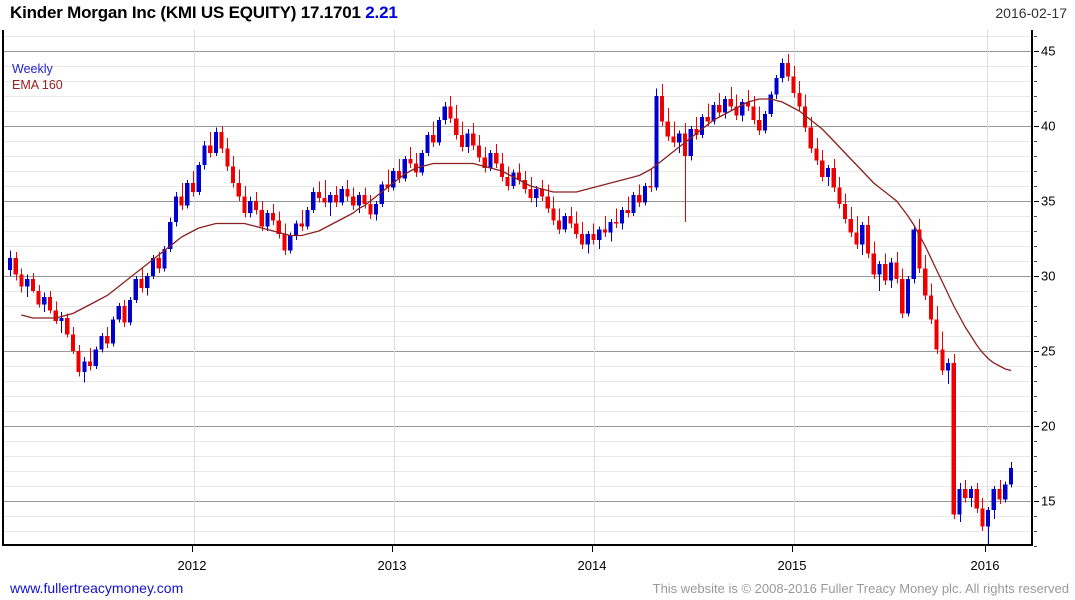 Image resolution: width=1075 pixels, height=600 pixels. I want to click on y-axis-label: 30, so click(1048, 276).